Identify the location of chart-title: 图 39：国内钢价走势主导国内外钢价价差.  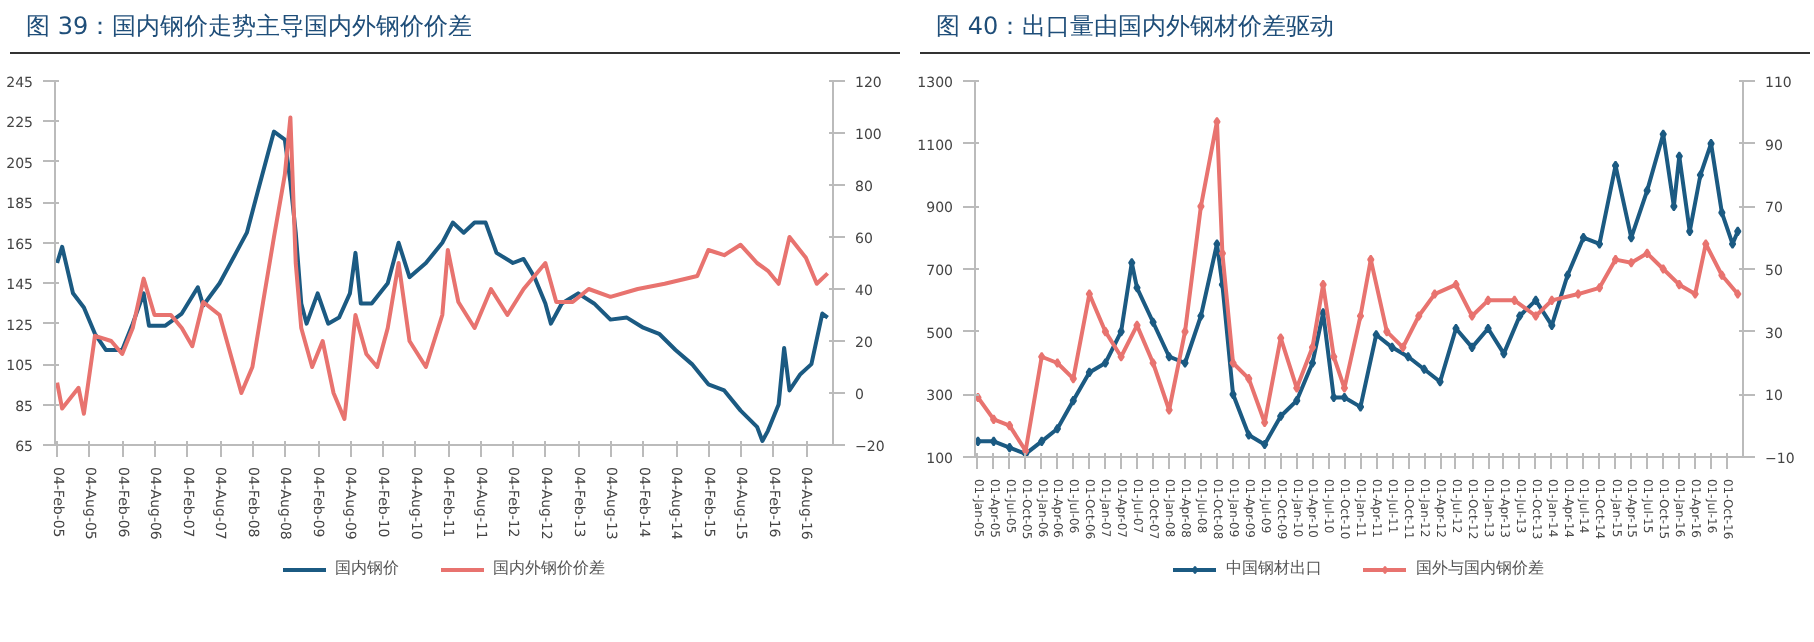
(249, 27).